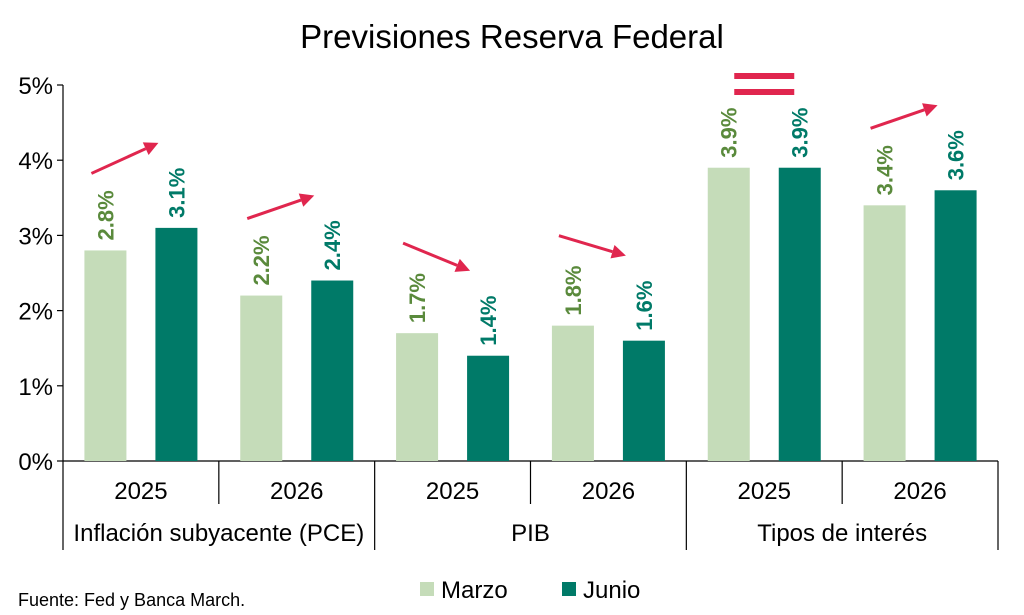 The image size is (1024, 615). What do you see at coordinates (530, 533) in the screenshot?
I see `group-label: PIB` at bounding box center [530, 533].